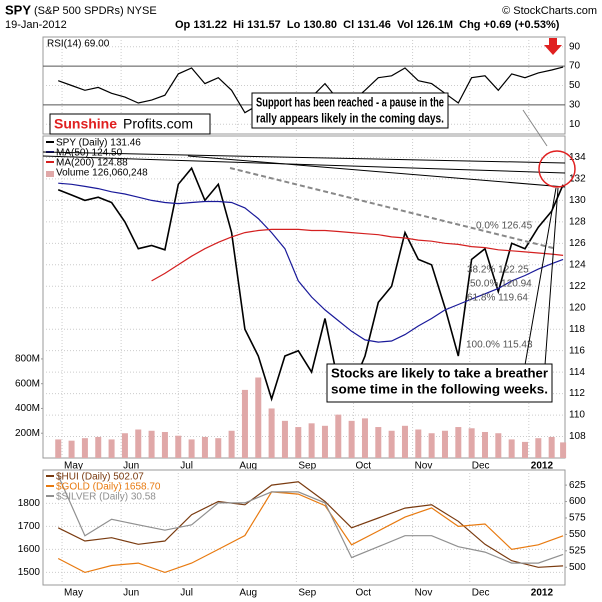 The image size is (602, 602). What do you see at coordinates (95, 11) in the screenshot?
I see `symbol-name: (S&P 500 SPDRs) NYSE` at bounding box center [95, 11].